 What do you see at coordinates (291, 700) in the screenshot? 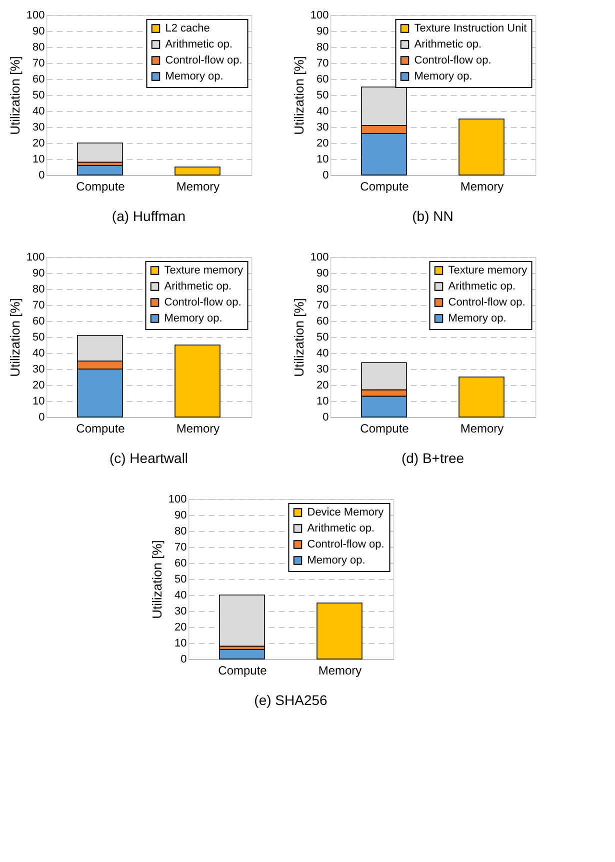
I see `text: (e) SHA256` at bounding box center [291, 700].